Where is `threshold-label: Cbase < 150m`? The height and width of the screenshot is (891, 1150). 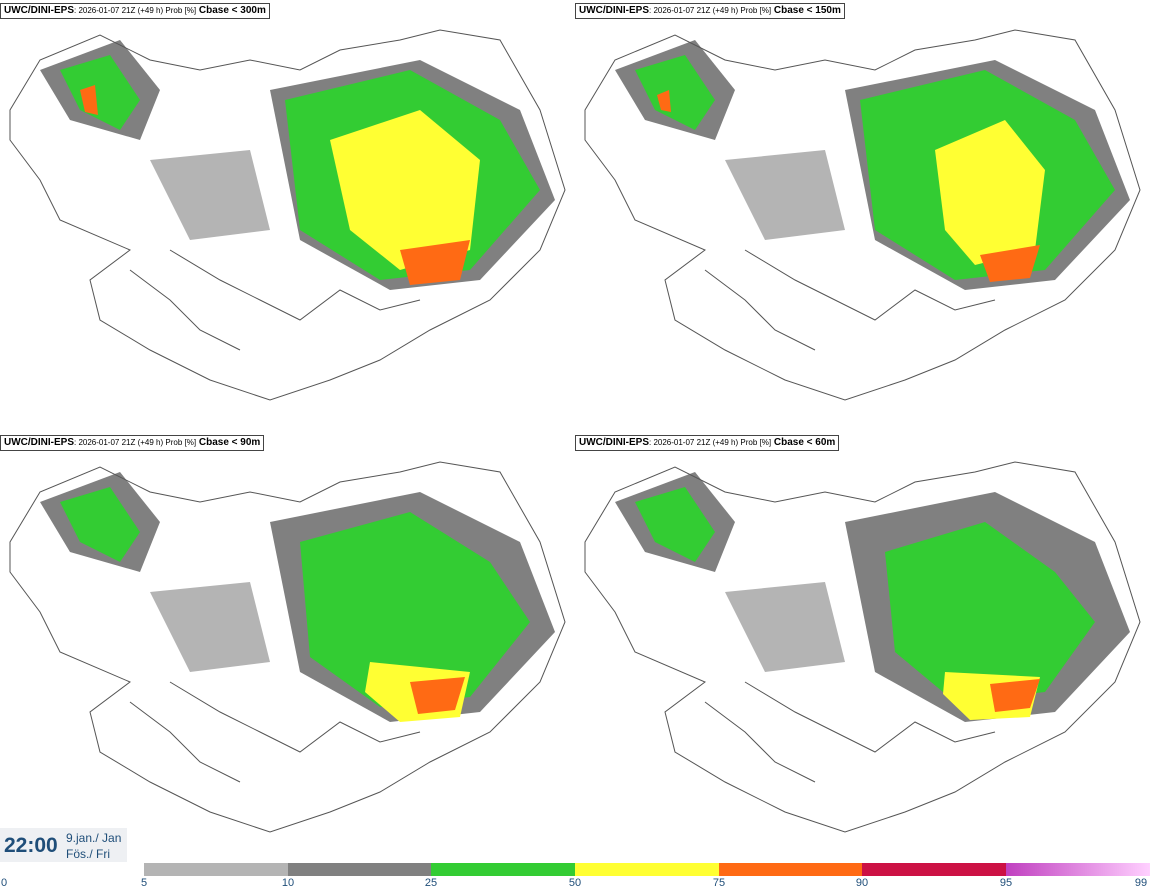 threshold-label: Cbase < 150m is located at coordinates (807, 10).